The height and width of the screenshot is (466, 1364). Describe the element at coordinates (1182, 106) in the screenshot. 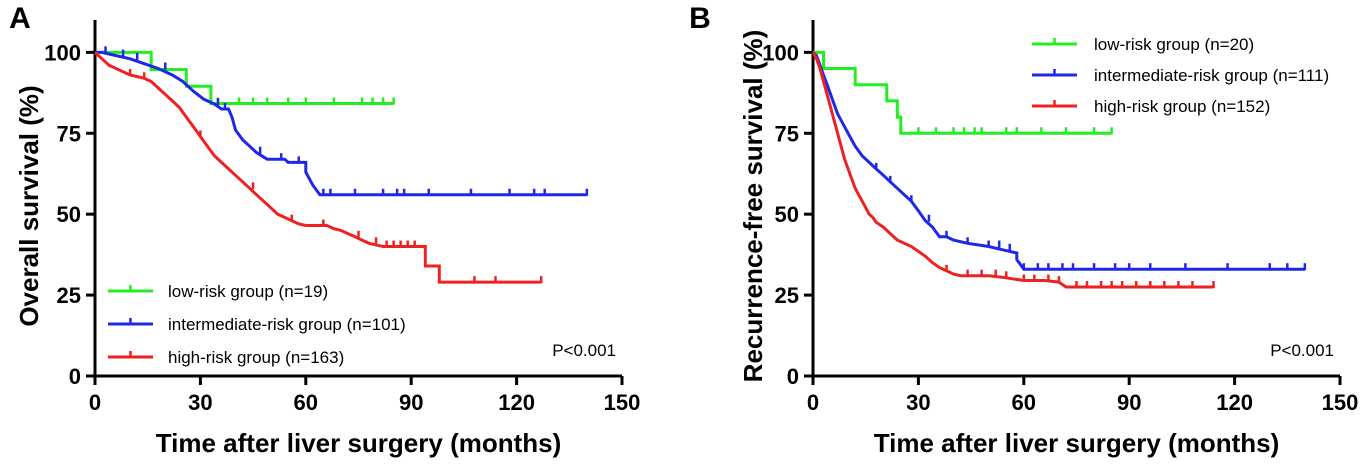

I see `legend-label: high-risk group (n=152)` at that location.